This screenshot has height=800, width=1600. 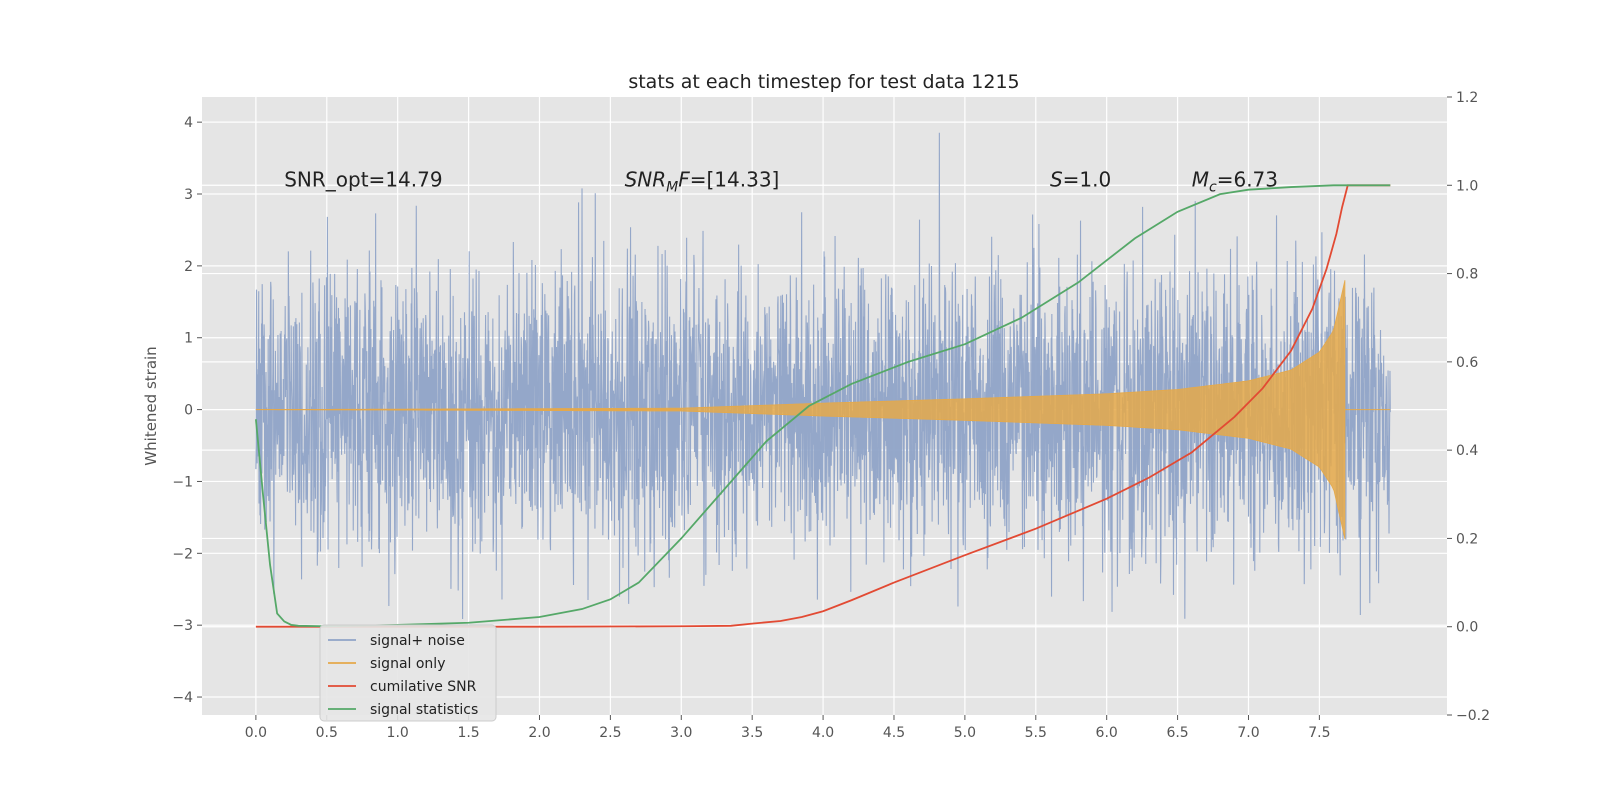 What do you see at coordinates (1248, 733) in the screenshot?
I see `x-tick-label: 7.0` at bounding box center [1248, 733].